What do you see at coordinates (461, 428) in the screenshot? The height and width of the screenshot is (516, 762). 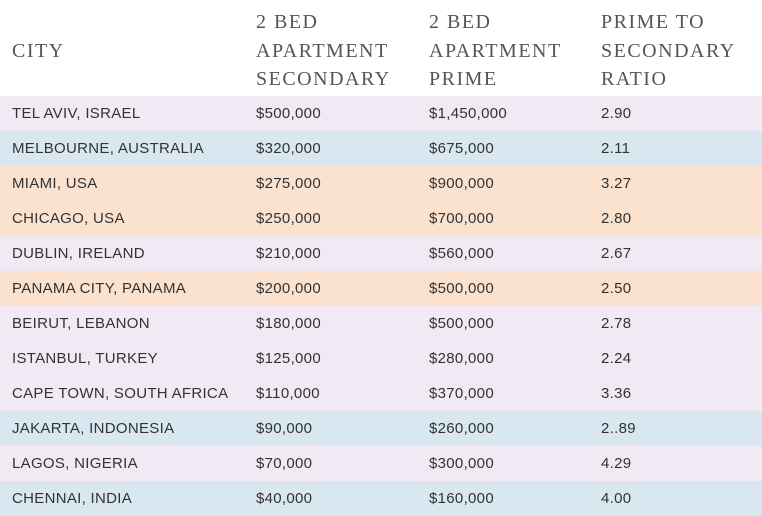 I see `prime-price-cell: $260,000` at bounding box center [461, 428].